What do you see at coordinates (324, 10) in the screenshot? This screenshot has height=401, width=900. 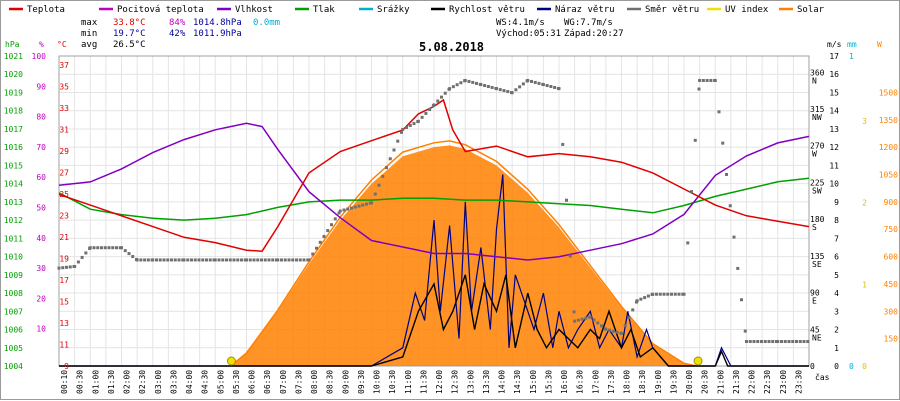 I see `legend-label: Tlak` at bounding box center [324, 10].